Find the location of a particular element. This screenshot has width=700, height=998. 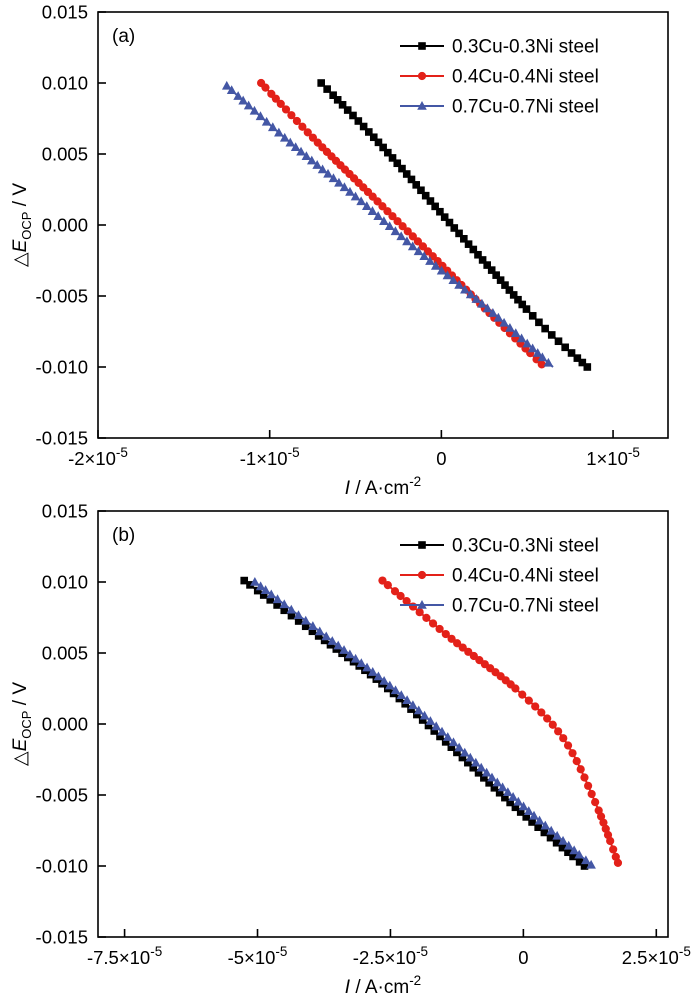

panel-label: (b) is located at coordinates (123, 535).